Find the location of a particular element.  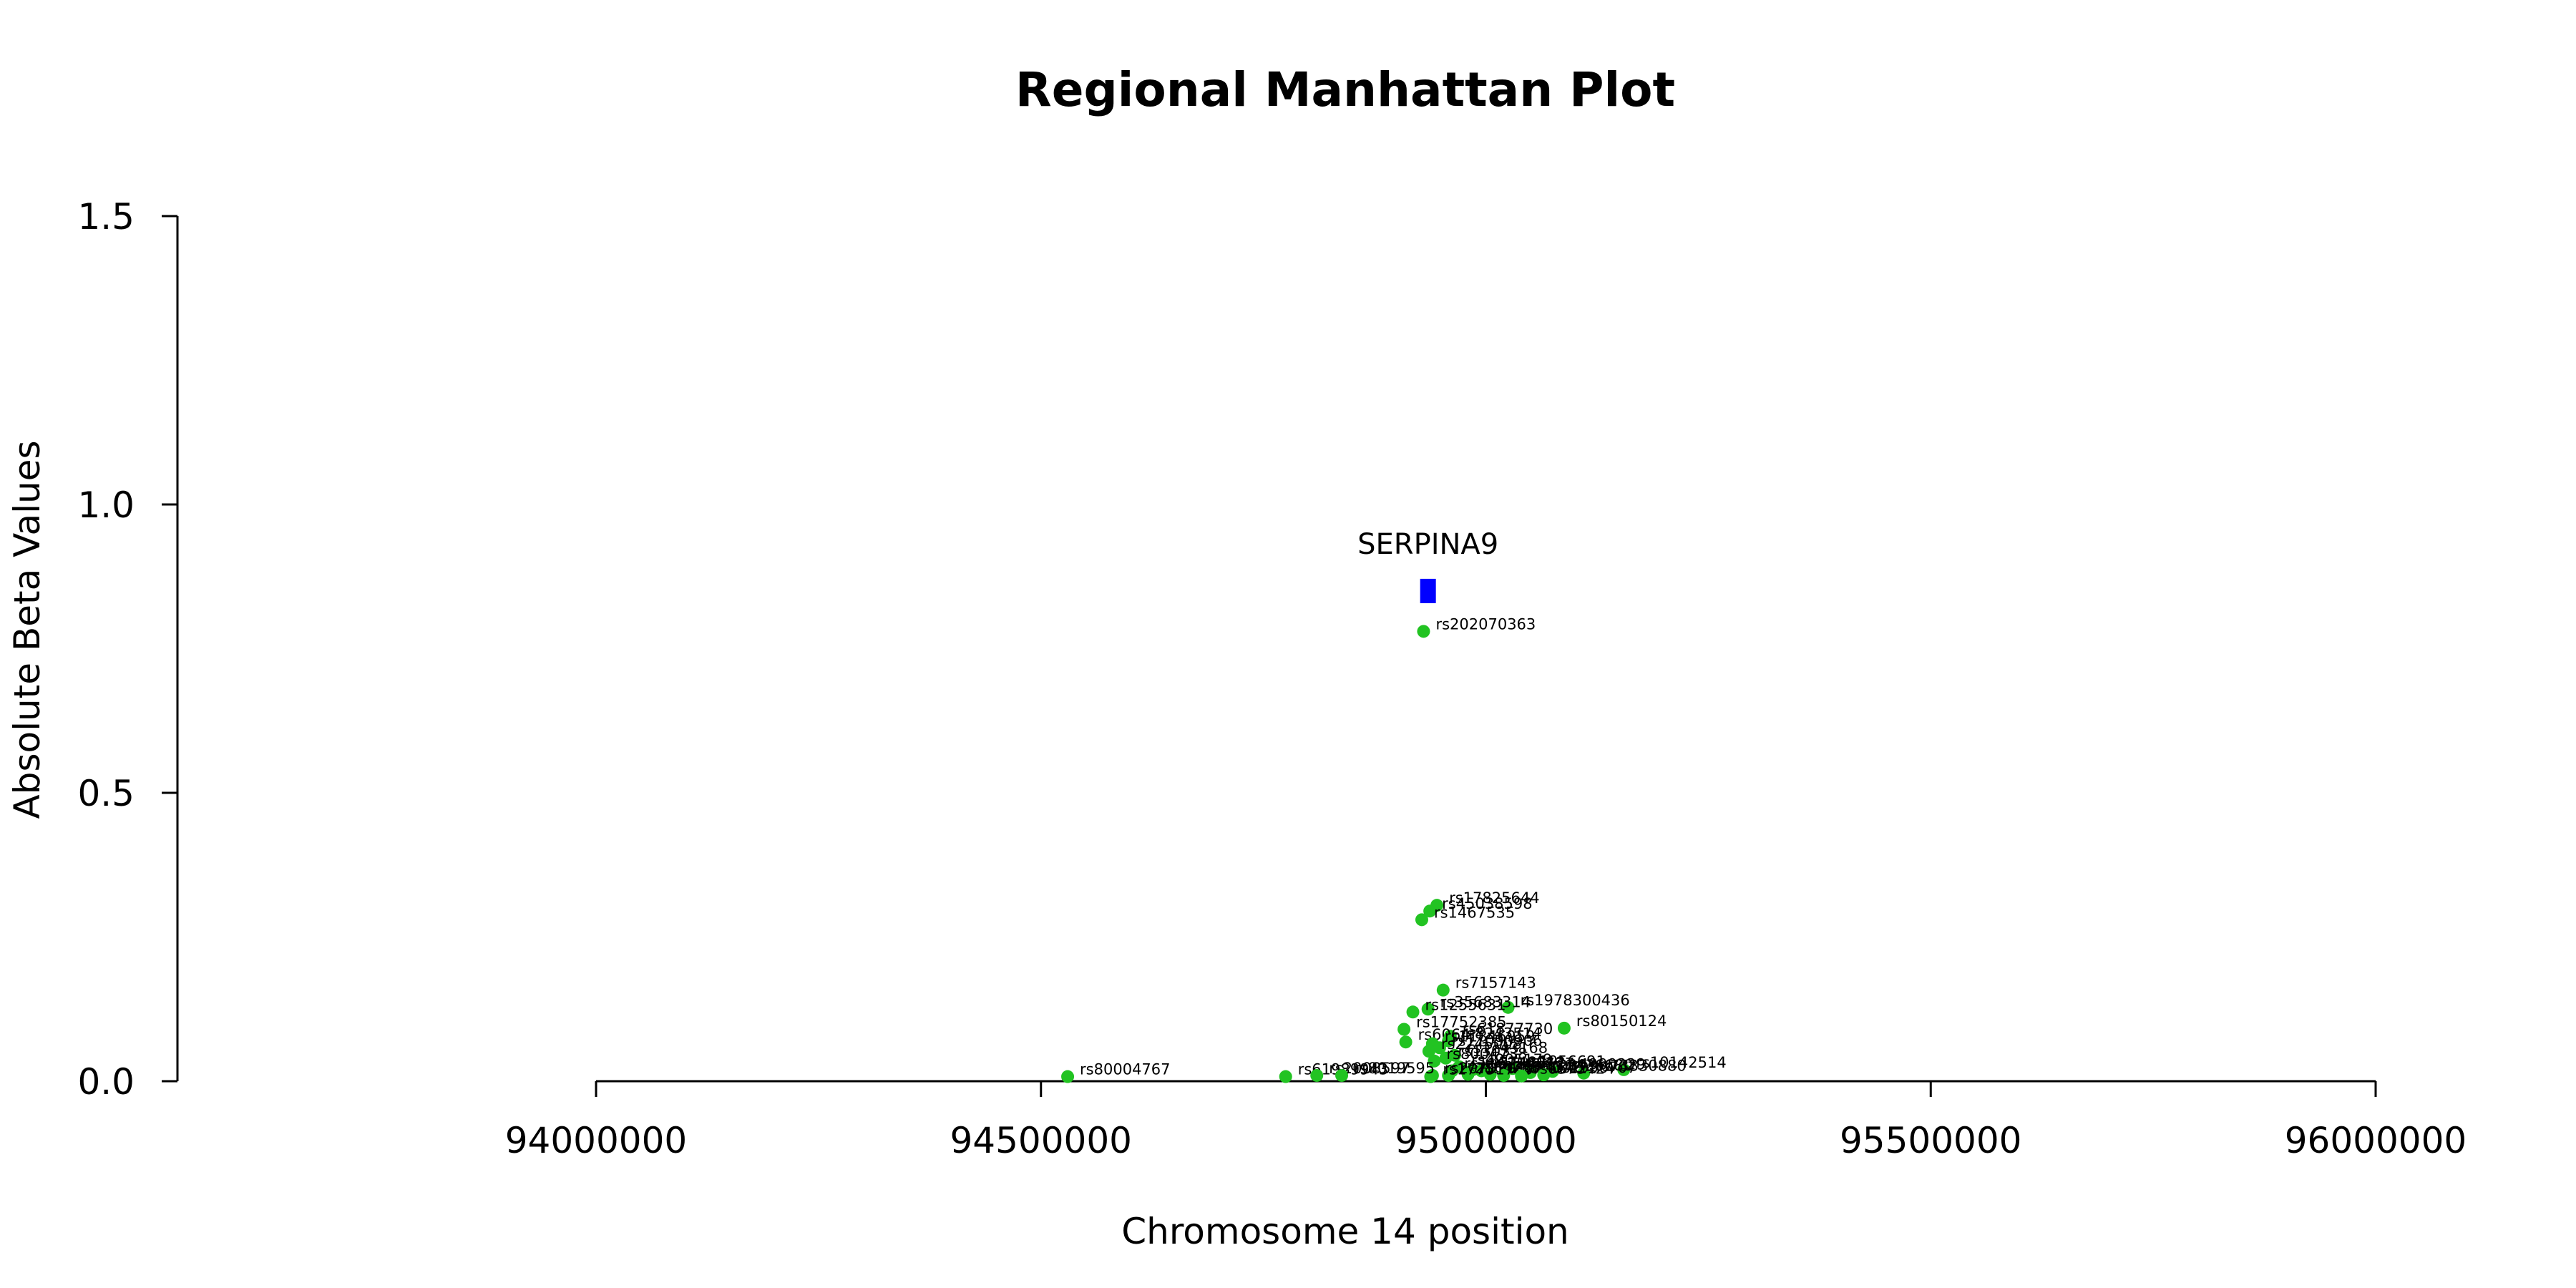

gene-marker is located at coordinates (1428, 590).